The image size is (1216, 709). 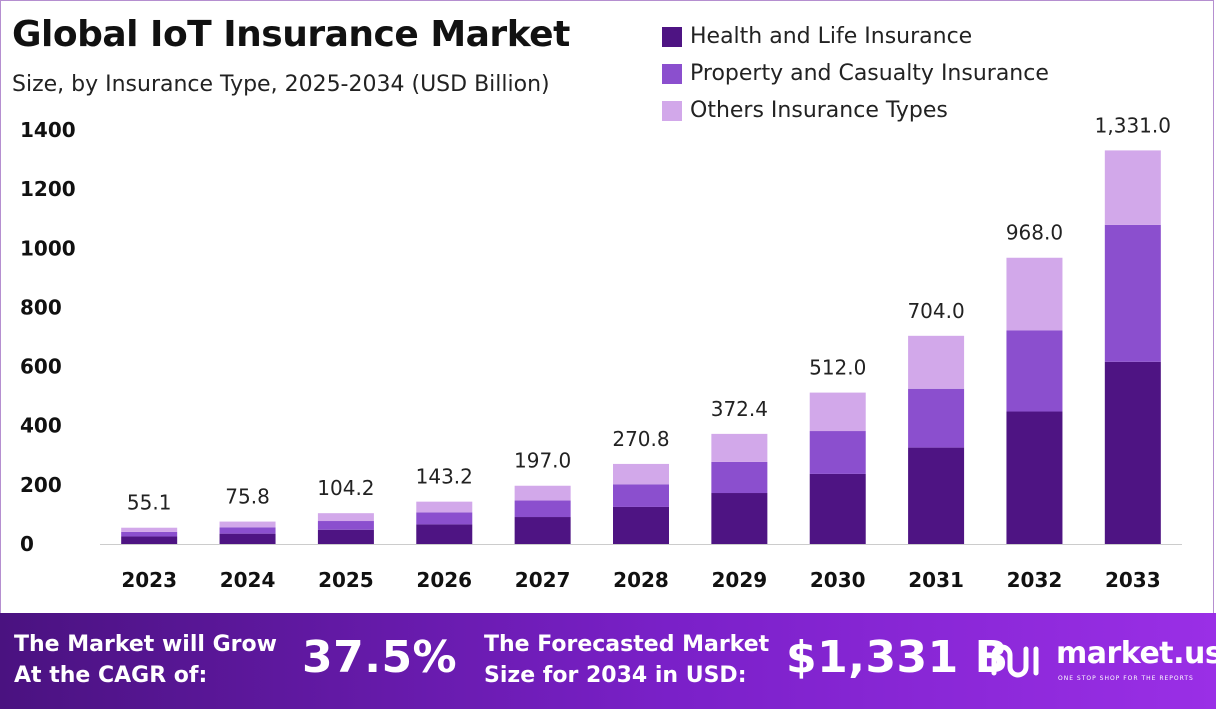 I want to click on market-us-logo-icon, so click(x=1015, y=661).